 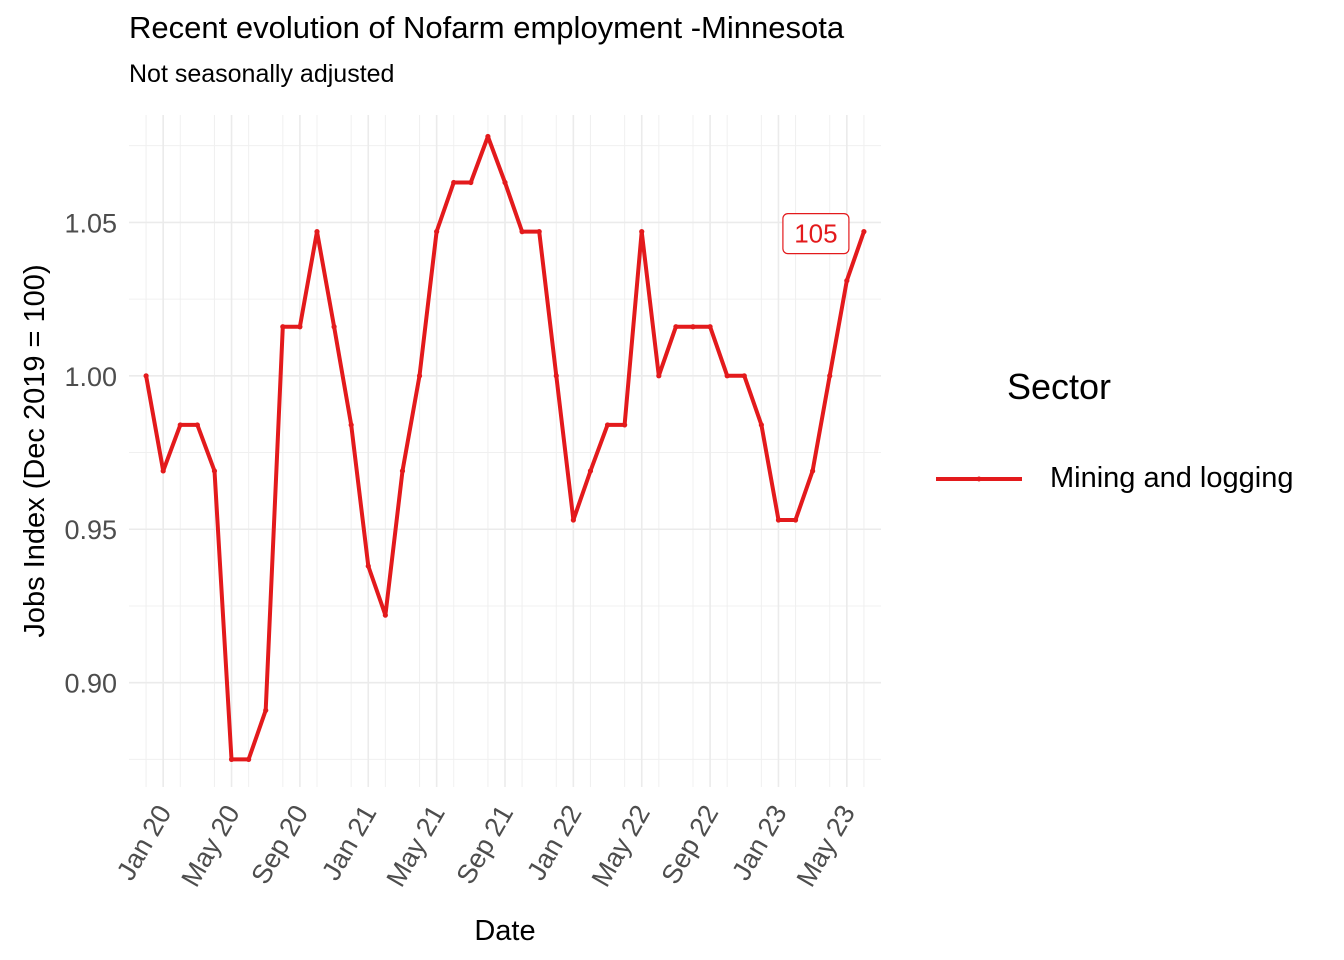 What do you see at coordinates (35, 450) in the screenshot?
I see `y-axis-title: Jobs Index (Dec 2019 = 100)` at bounding box center [35, 450].